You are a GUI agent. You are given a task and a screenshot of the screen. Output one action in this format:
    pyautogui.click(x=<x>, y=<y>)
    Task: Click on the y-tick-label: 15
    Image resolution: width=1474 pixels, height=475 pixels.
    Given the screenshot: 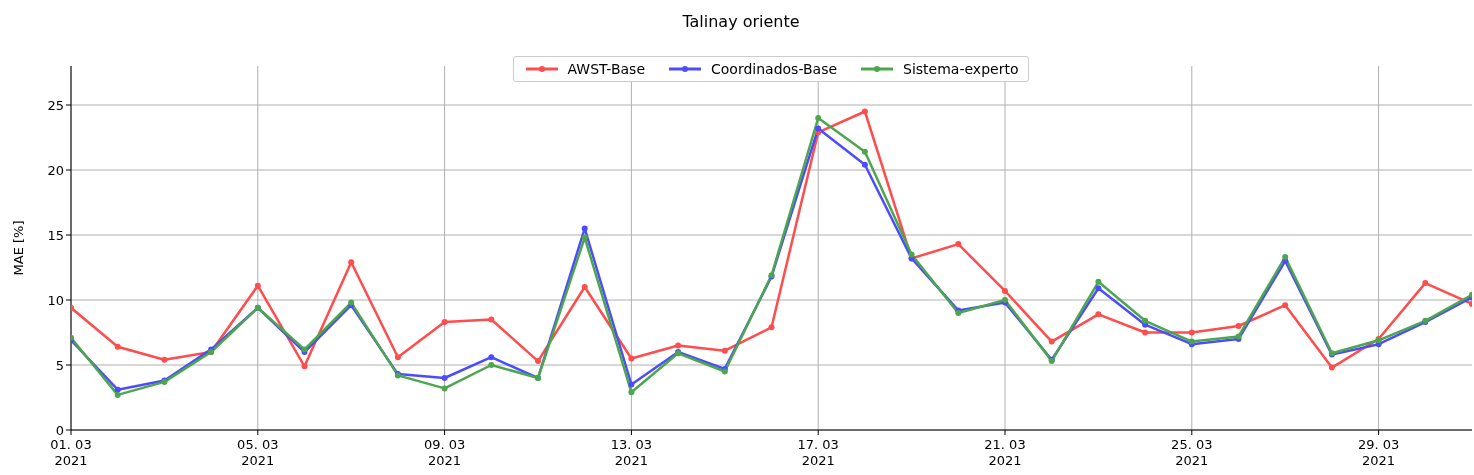 What is the action you would take?
    pyautogui.click(x=55, y=235)
    